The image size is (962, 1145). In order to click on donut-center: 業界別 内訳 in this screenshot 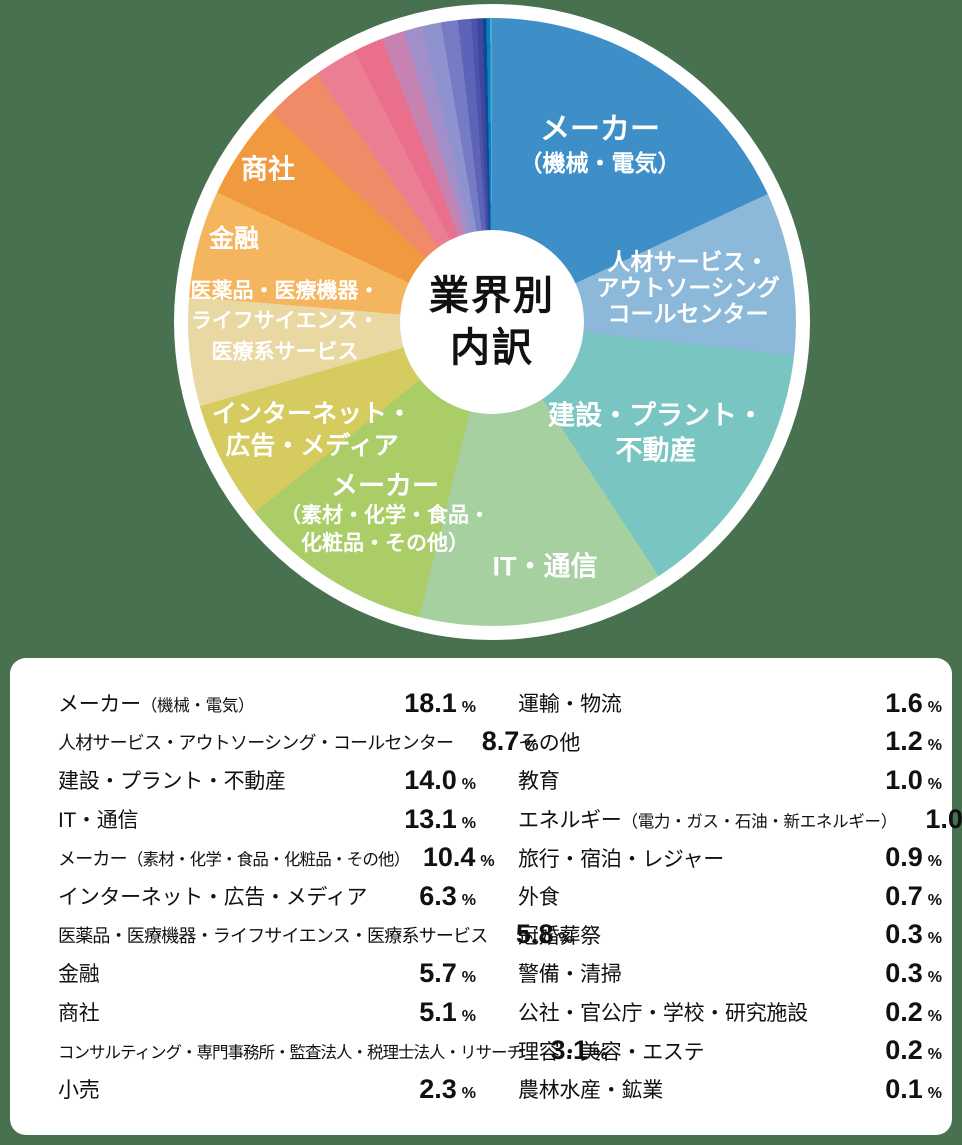, I will do `click(492, 322)`.